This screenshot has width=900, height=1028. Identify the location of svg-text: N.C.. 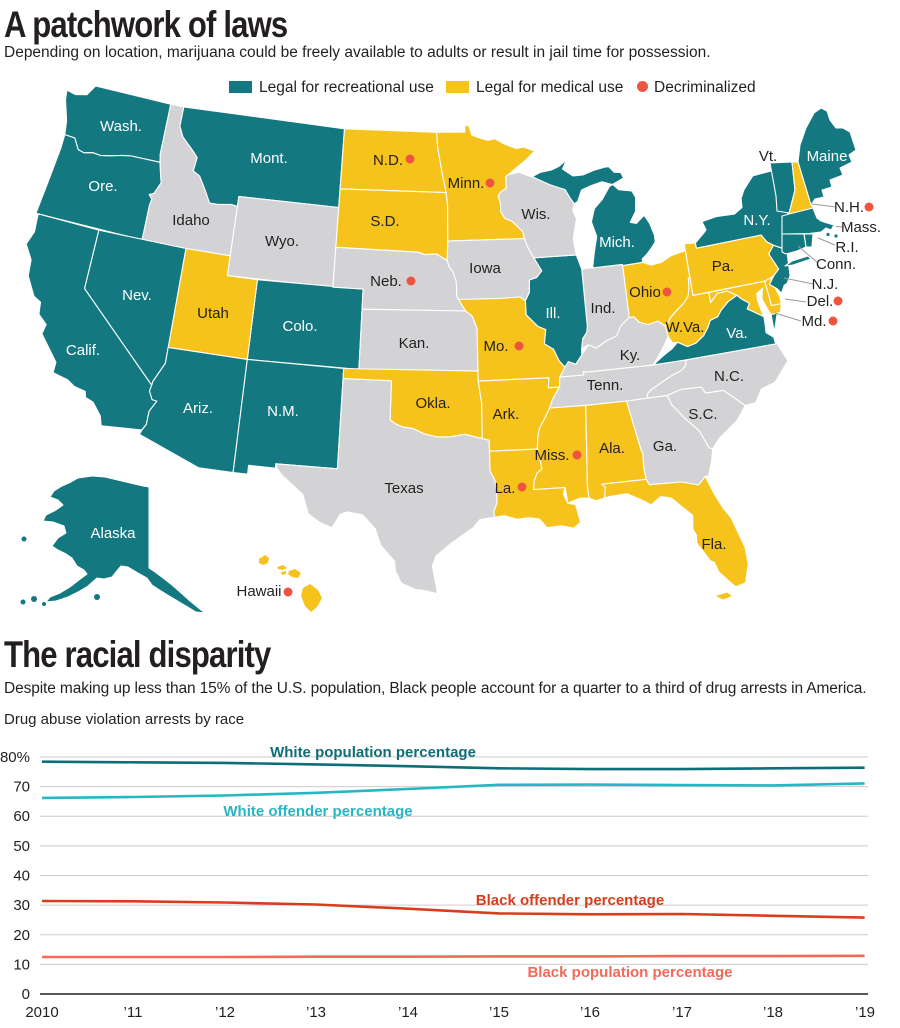
(729, 376).